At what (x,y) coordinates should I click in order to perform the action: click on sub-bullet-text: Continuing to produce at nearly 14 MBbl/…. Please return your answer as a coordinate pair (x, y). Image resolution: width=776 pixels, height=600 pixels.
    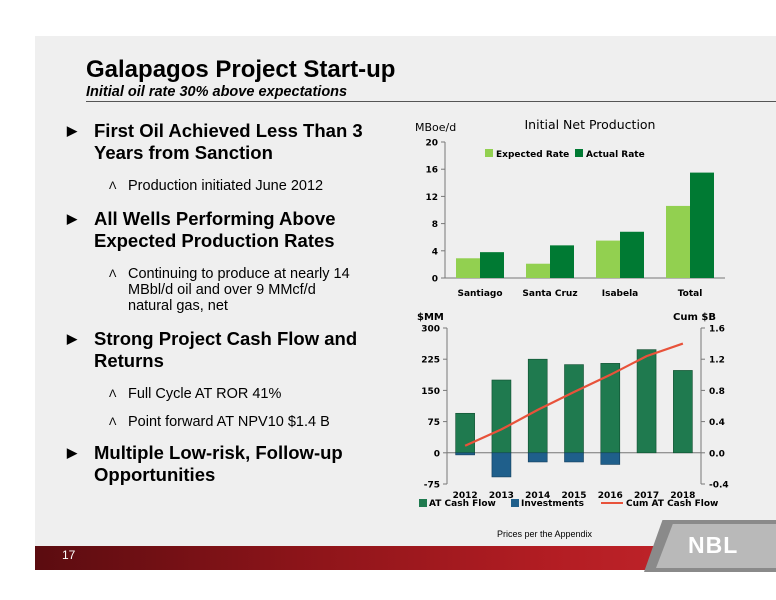
    Looking at the image, I should click on (239, 290).